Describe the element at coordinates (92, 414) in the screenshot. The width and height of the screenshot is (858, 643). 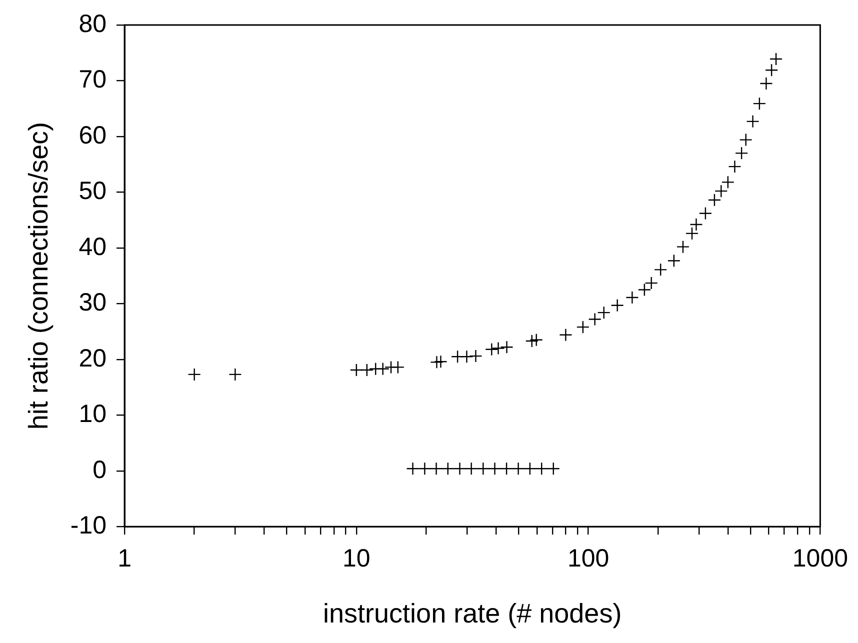
I see `y-tick-label: 10` at that location.